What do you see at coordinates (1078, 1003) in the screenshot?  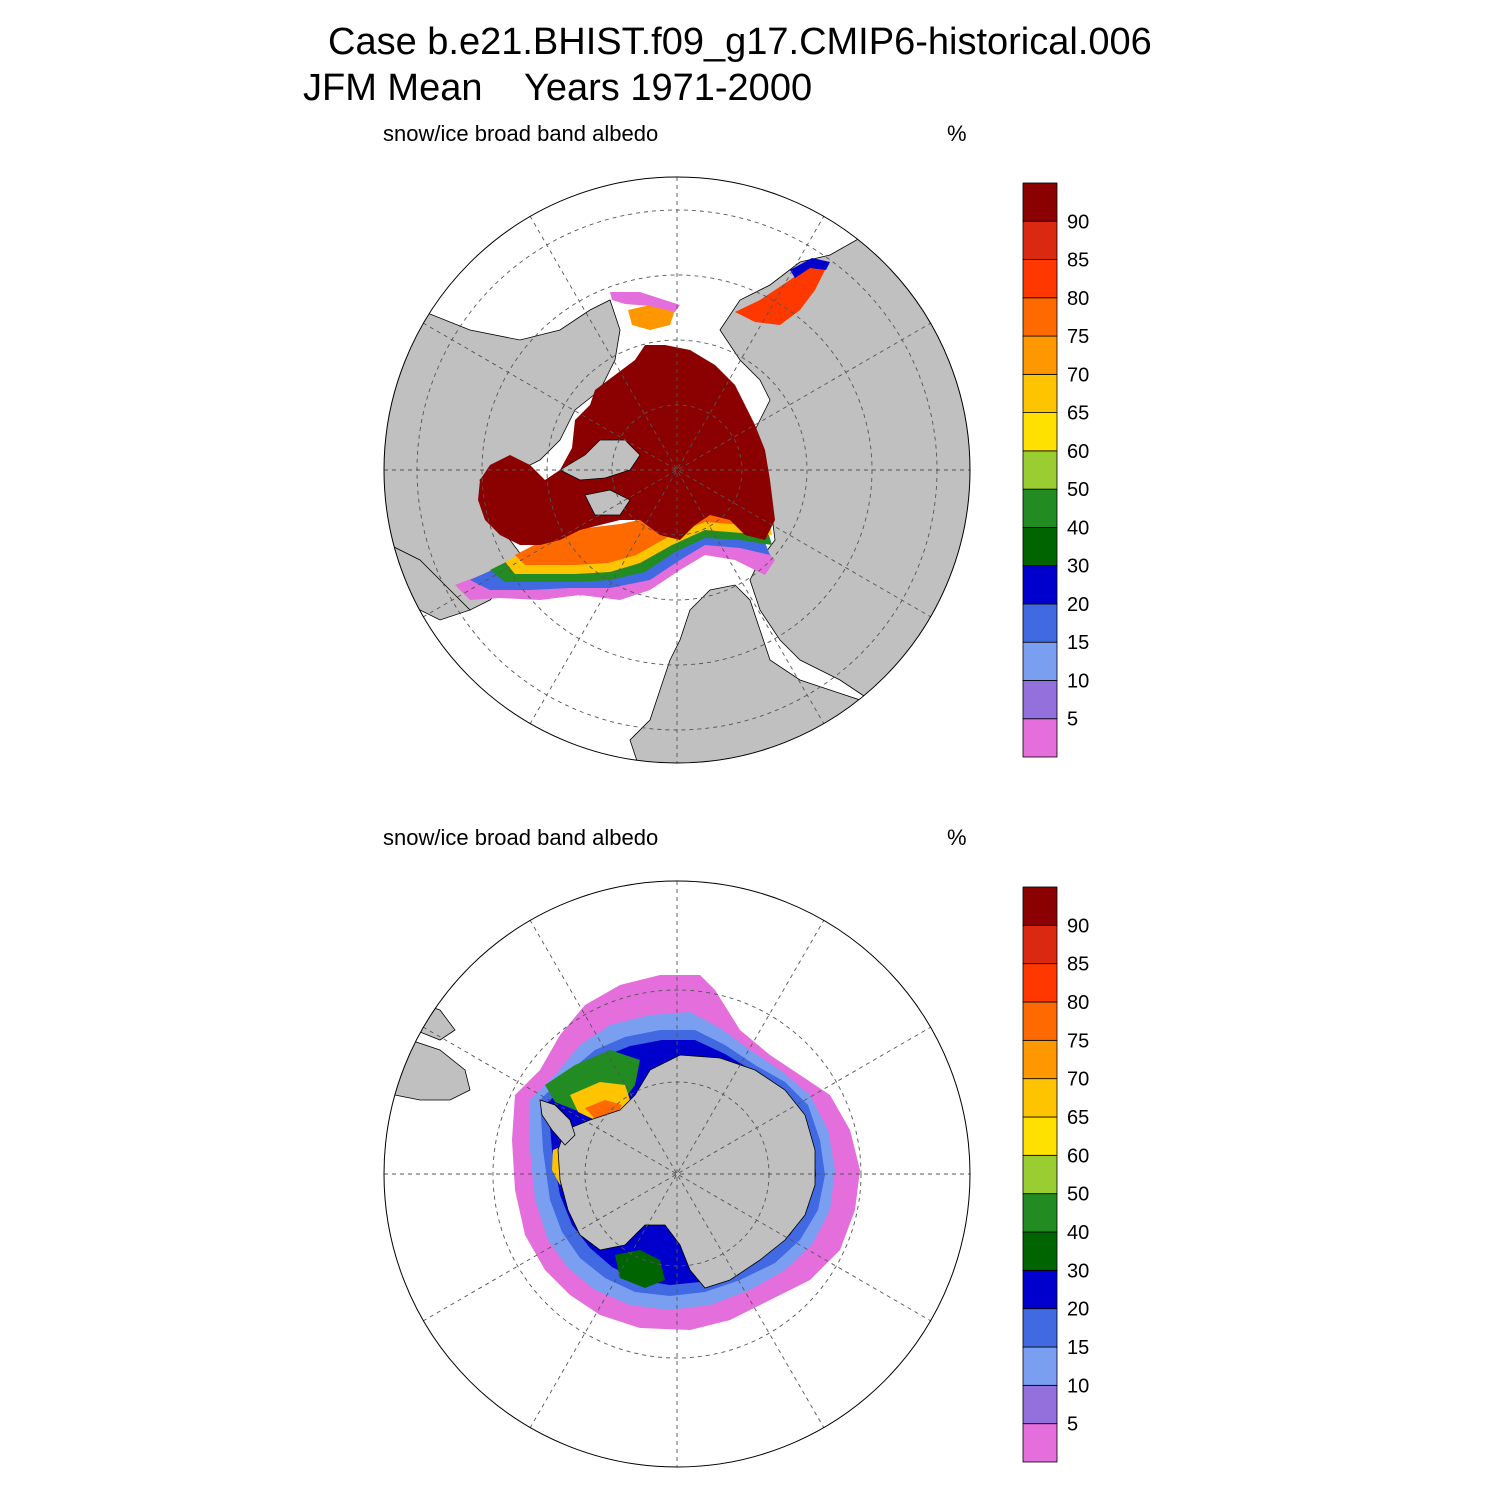 I see `south-colorbar-label: 80` at bounding box center [1078, 1003].